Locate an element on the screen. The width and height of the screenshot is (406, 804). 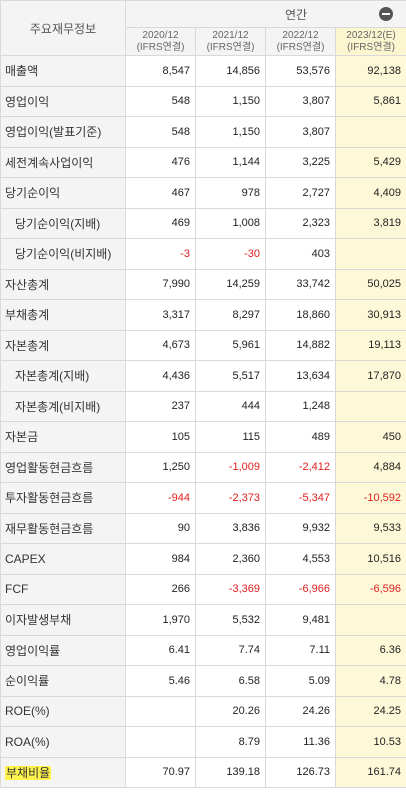
period-header: 2021/12 (IFRS연결) is located at coordinates (230, 41).